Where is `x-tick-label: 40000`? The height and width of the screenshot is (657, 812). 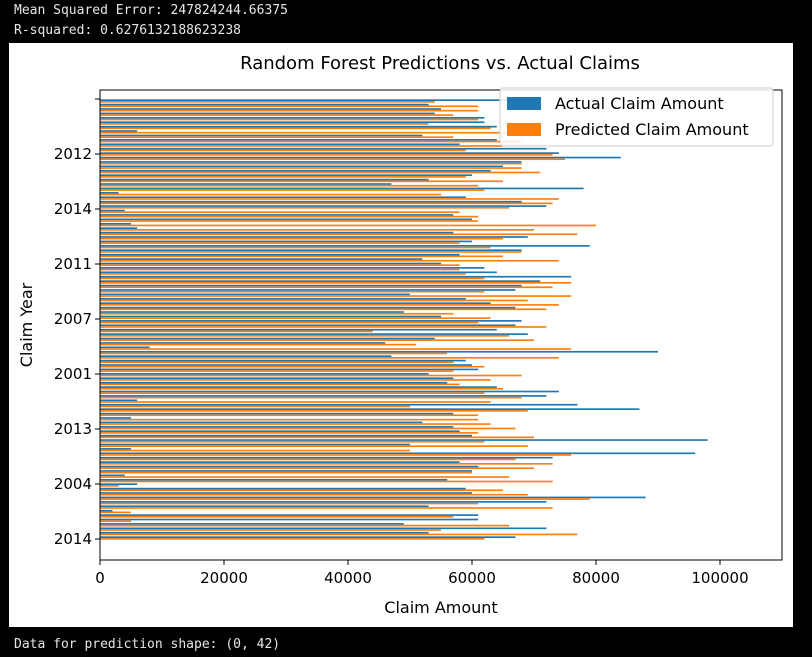
x-tick-label: 40000 is located at coordinates (348, 578).